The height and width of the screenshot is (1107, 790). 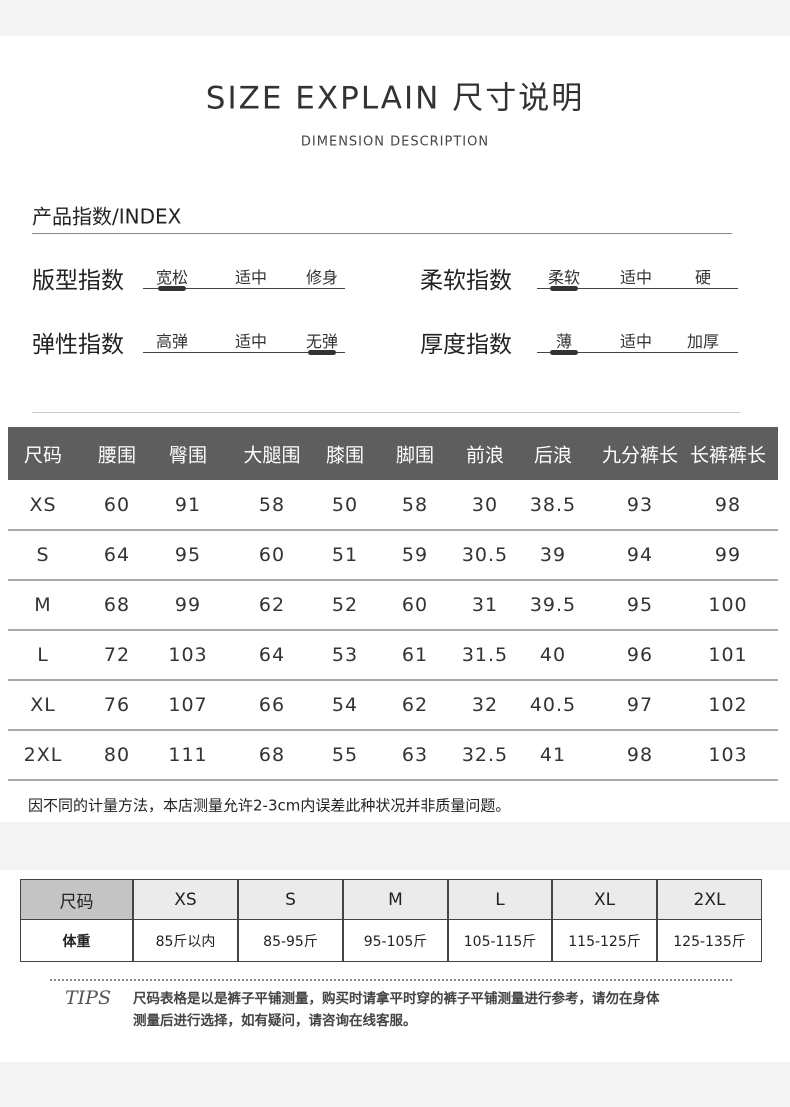 I want to click on table-cell: 95, so click(x=640, y=605).